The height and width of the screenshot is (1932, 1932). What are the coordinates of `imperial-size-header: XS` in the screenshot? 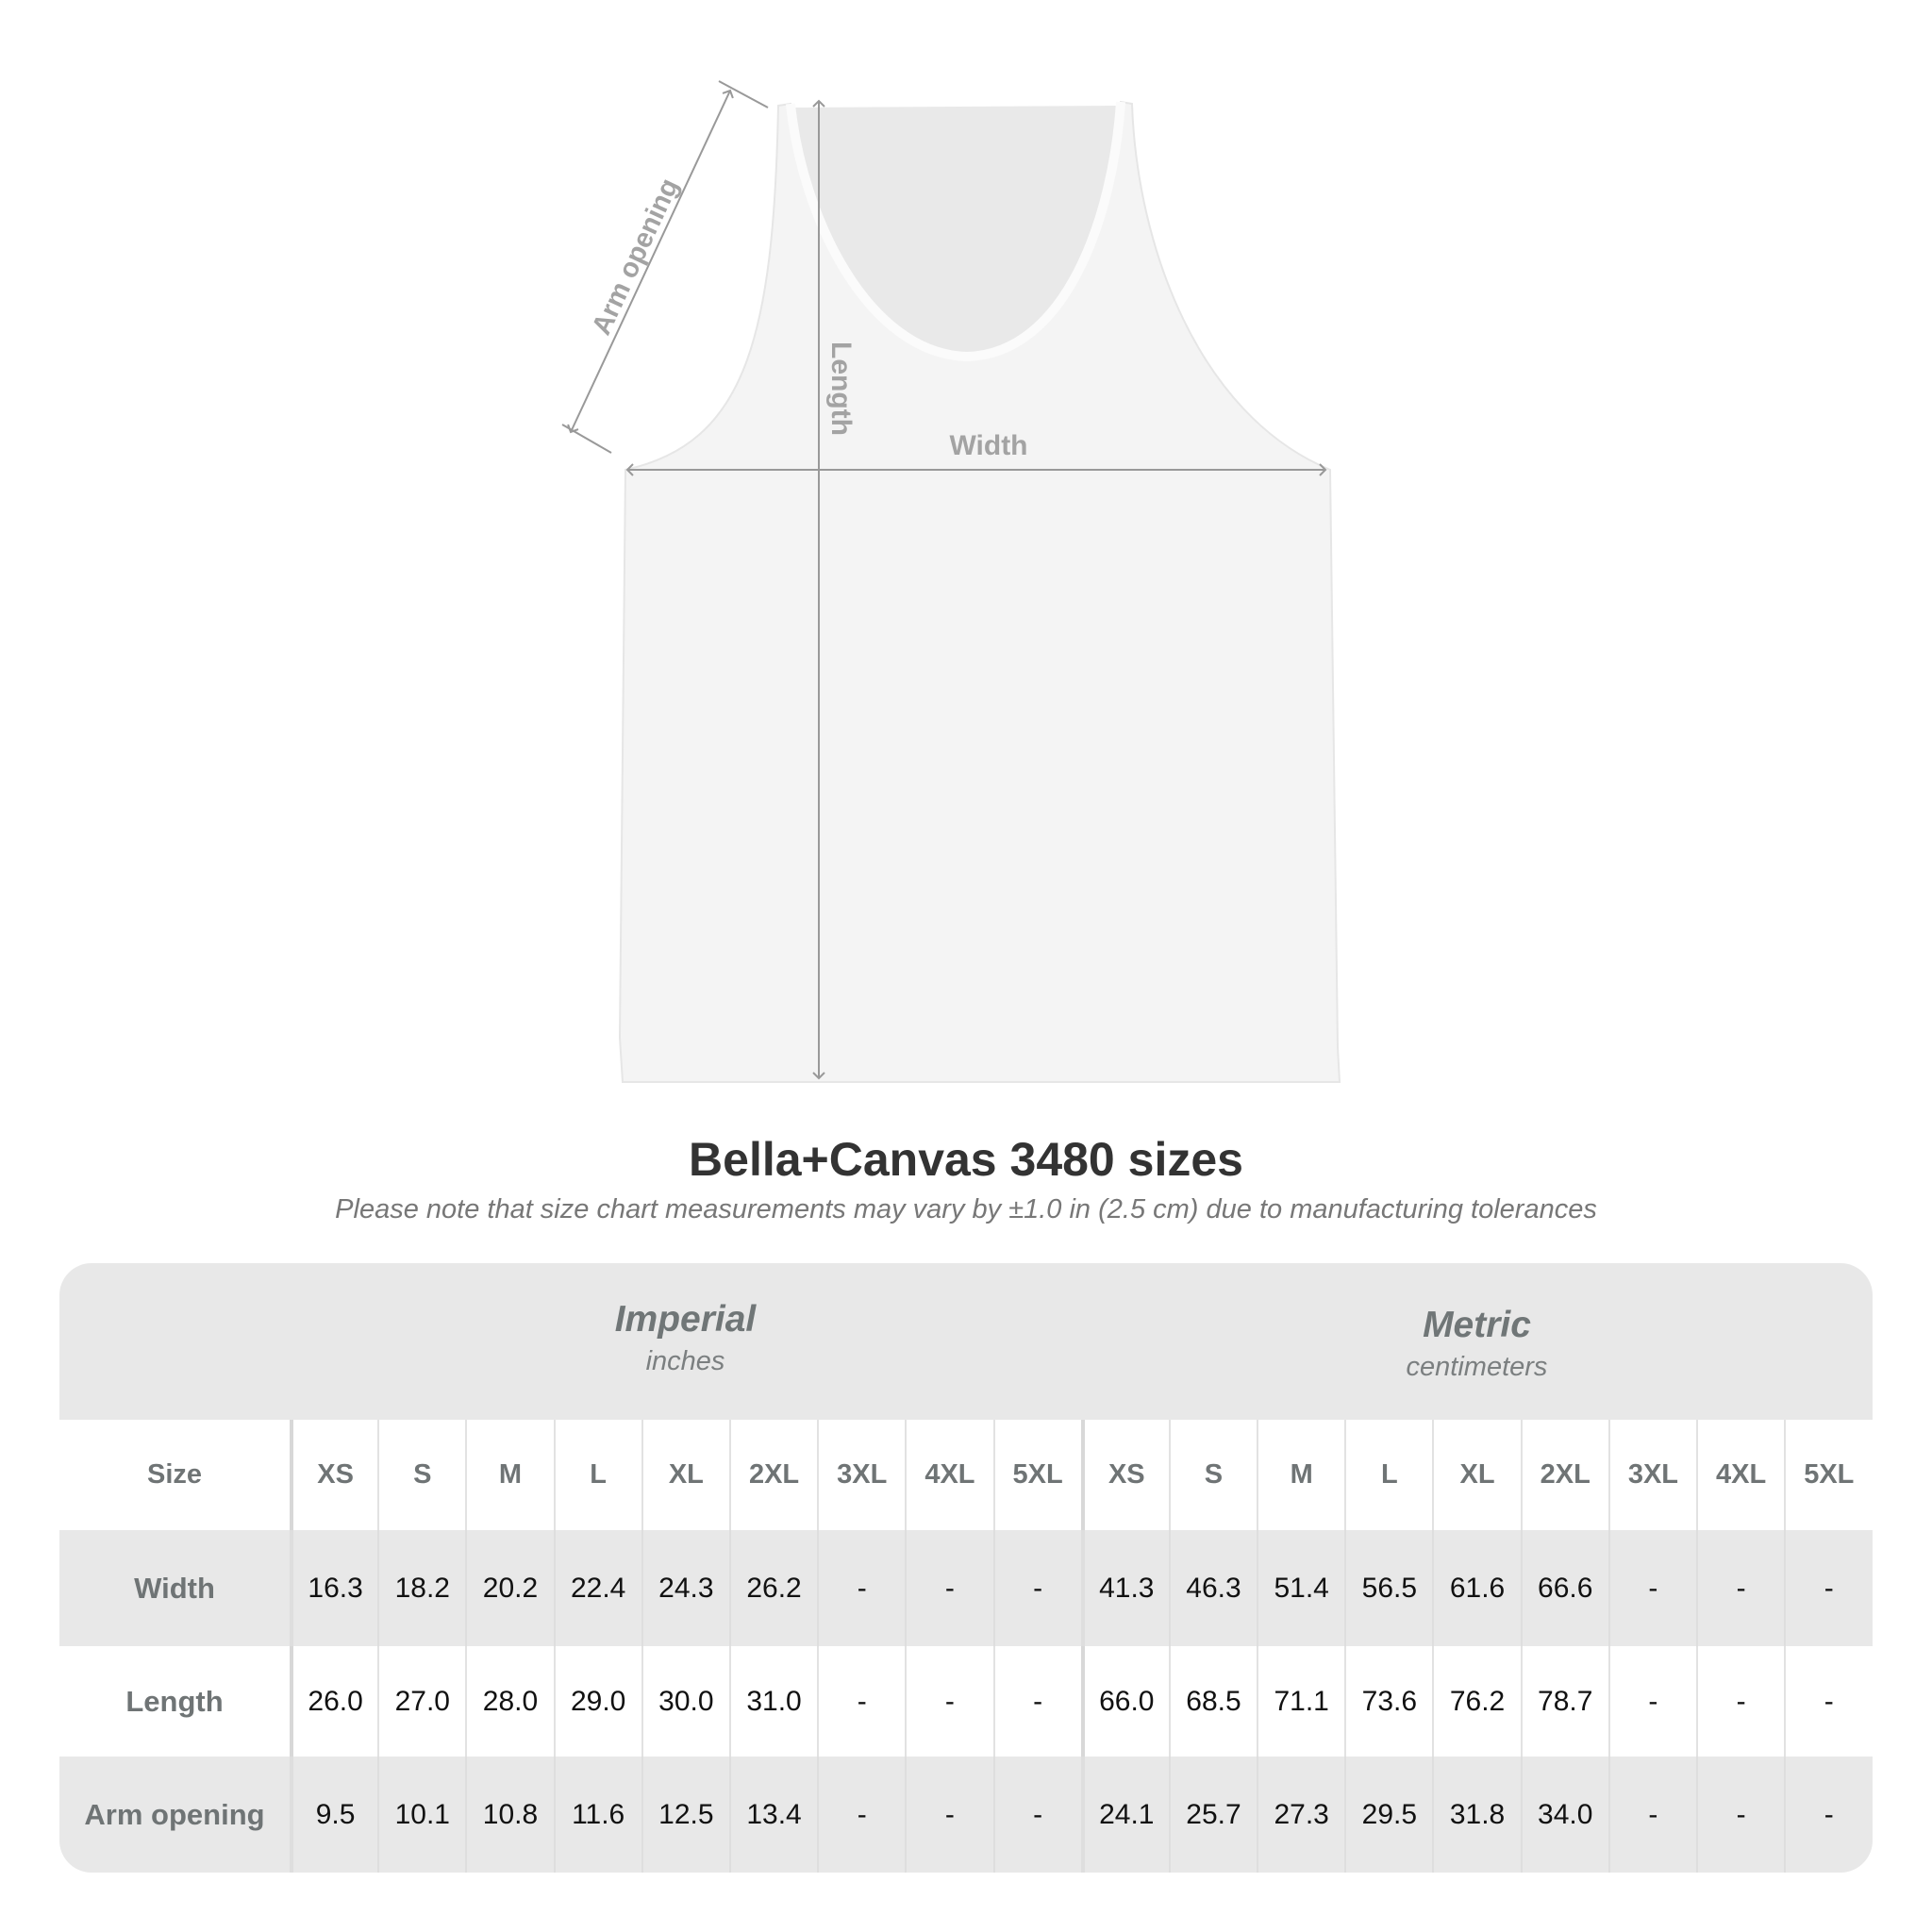 It's located at (334, 1475).